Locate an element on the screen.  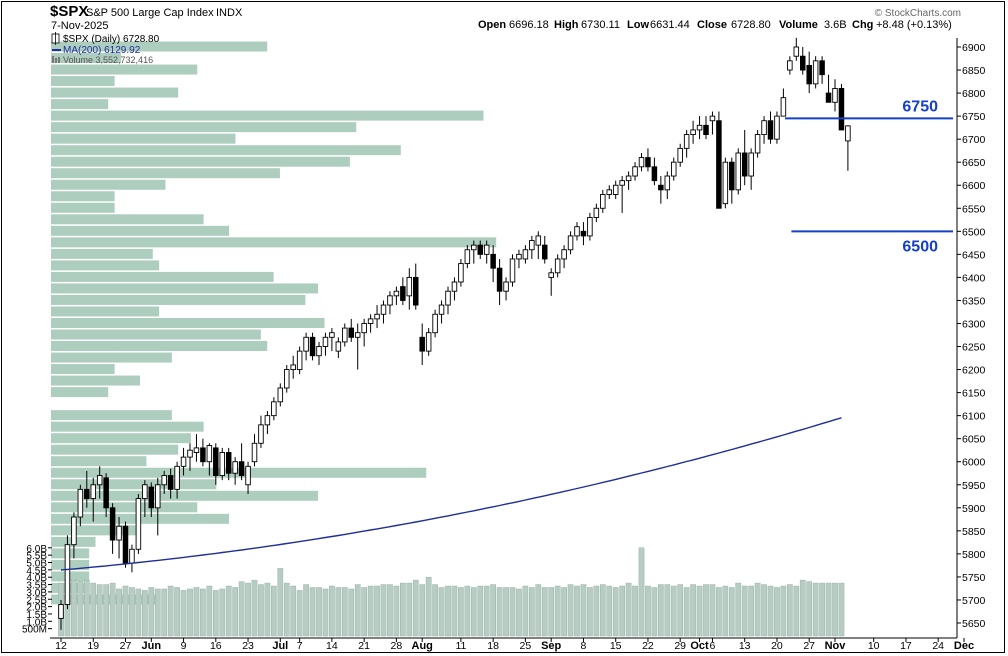
price-tick-label: 6500 is located at coordinates (974, 232).